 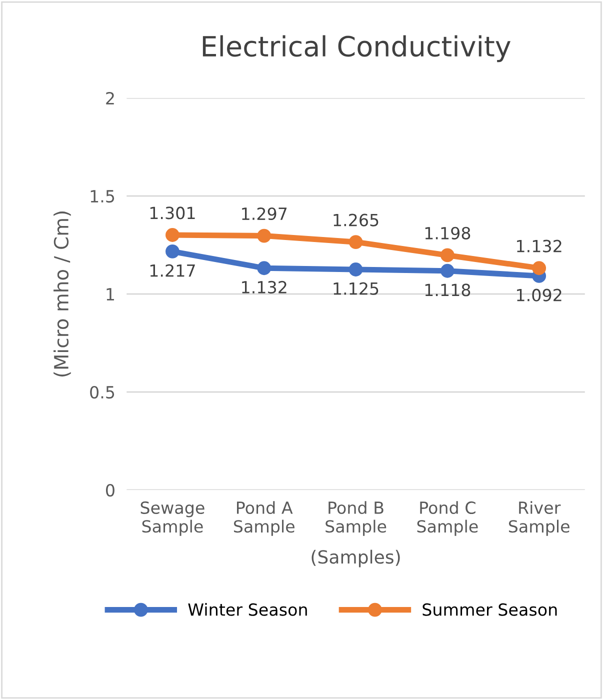 I want to click on y-axis-title: (Micro mho / Cm), so click(x=62, y=294).